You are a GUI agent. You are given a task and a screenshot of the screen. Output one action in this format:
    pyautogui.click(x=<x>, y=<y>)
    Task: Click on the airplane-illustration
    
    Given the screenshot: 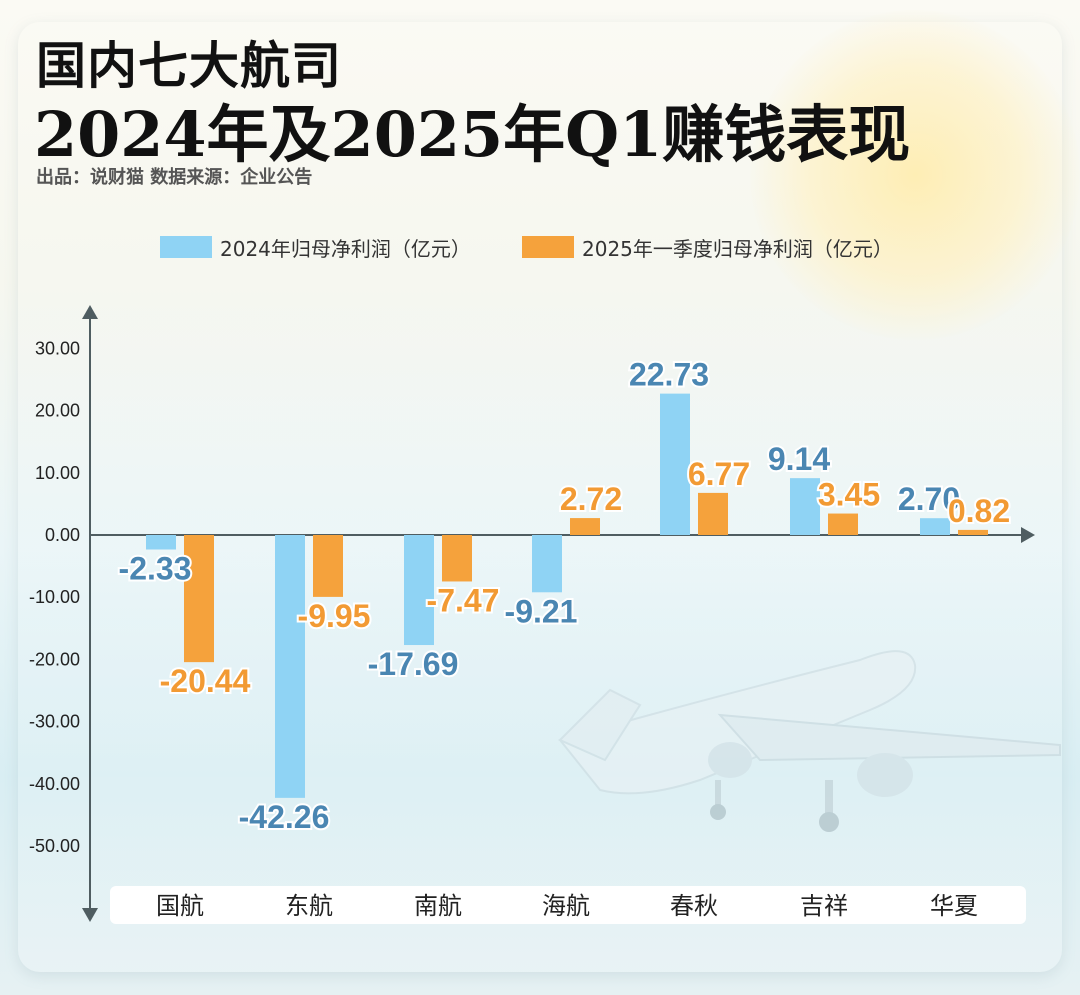 What is the action you would take?
    pyautogui.click(x=809, y=741)
    